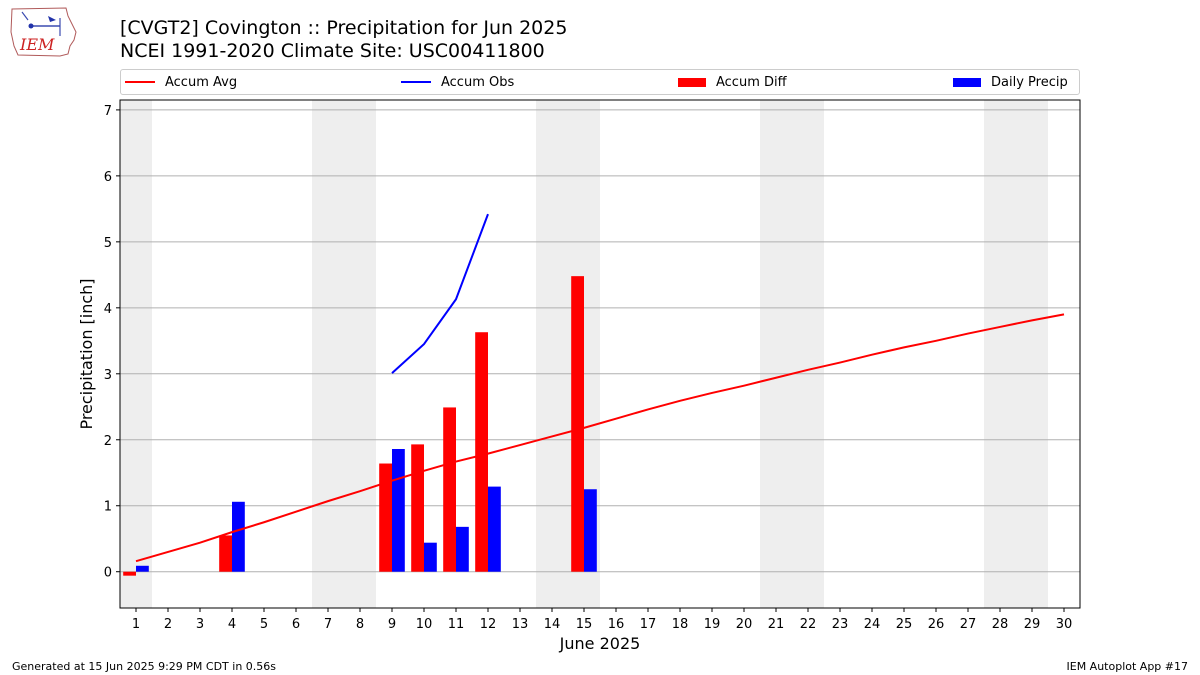  I want to click on iem-logo: IEM, so click(43, 32).